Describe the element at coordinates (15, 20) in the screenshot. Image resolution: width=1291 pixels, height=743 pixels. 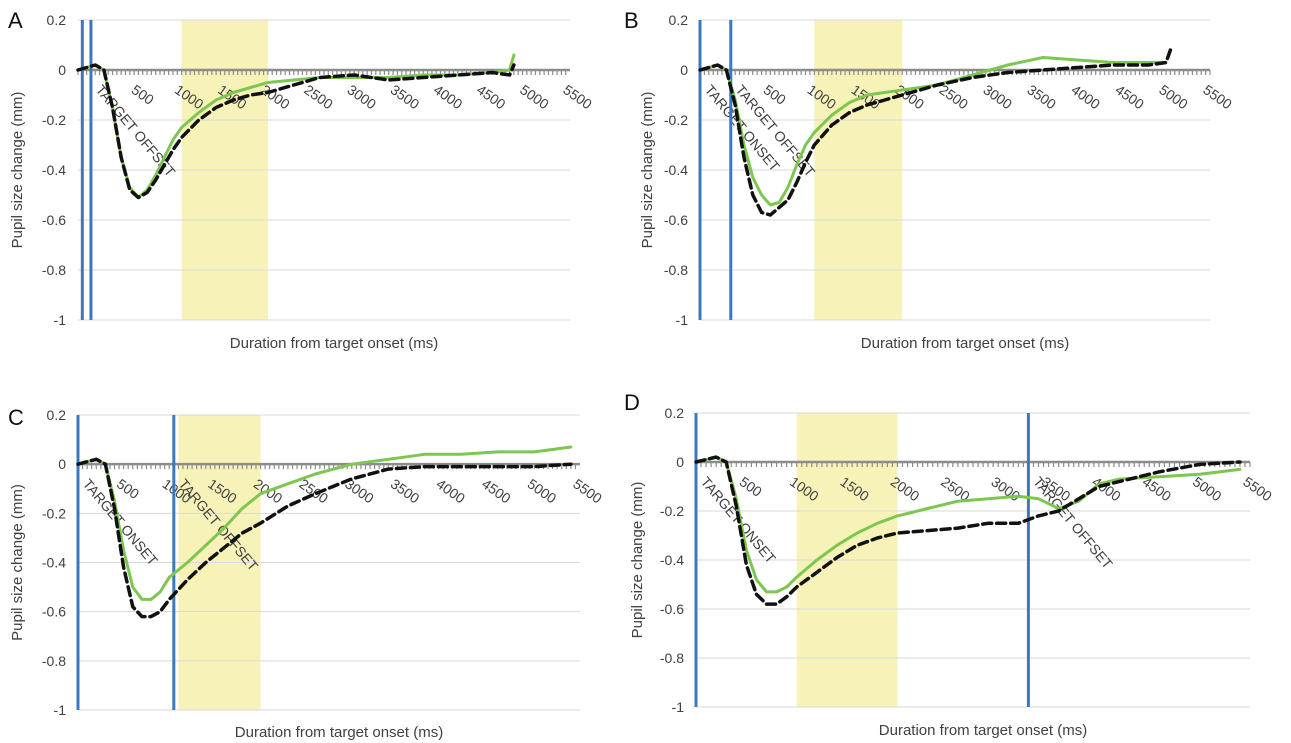
I see `panel-letter: A` at that location.